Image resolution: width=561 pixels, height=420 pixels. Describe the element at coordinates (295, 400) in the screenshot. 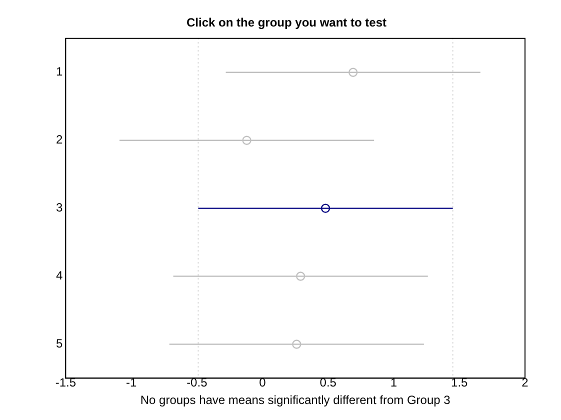

I see `x-axis-title: No groups have means significantly different from Group 3` at that location.